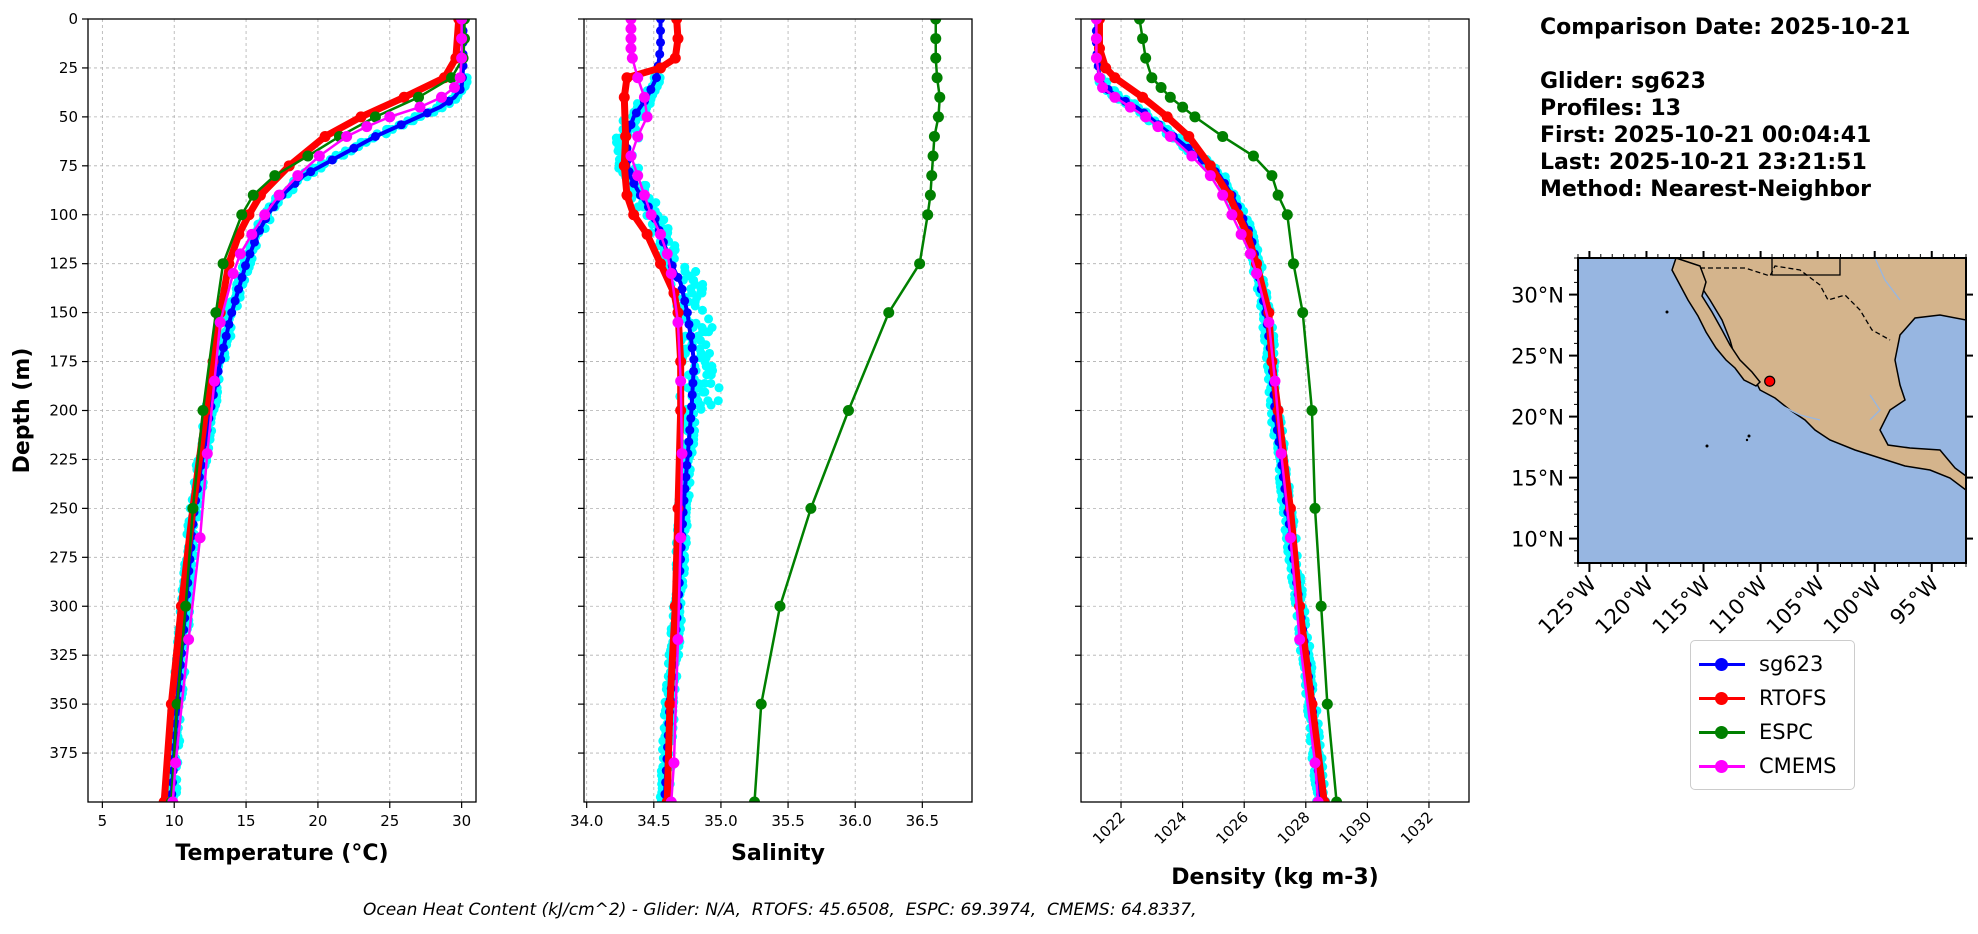  I want to click on map-lon-label: 110°W, so click(1739, 605).